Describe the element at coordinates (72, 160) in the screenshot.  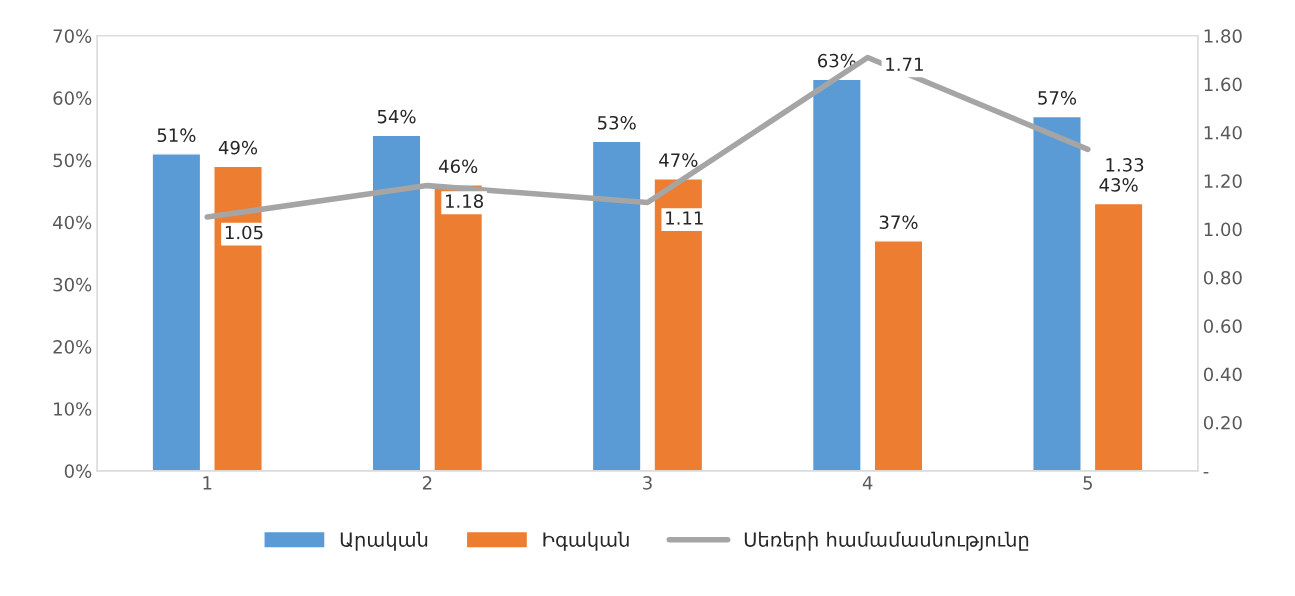
I see `y-tick-label: 50%` at that location.